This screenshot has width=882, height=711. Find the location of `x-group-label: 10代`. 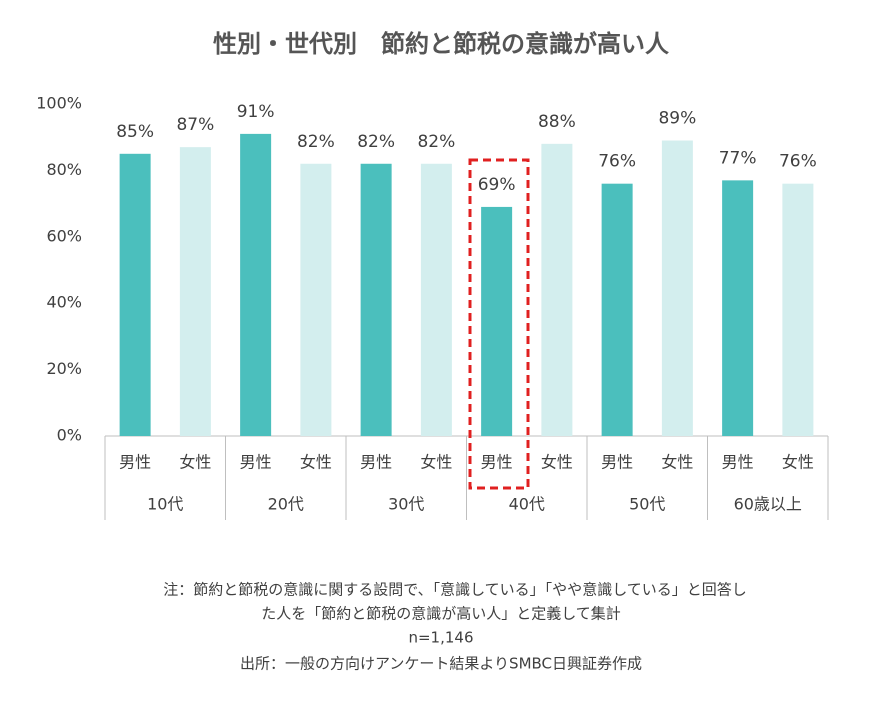

x-group-label: 10代 is located at coordinates (165, 504).